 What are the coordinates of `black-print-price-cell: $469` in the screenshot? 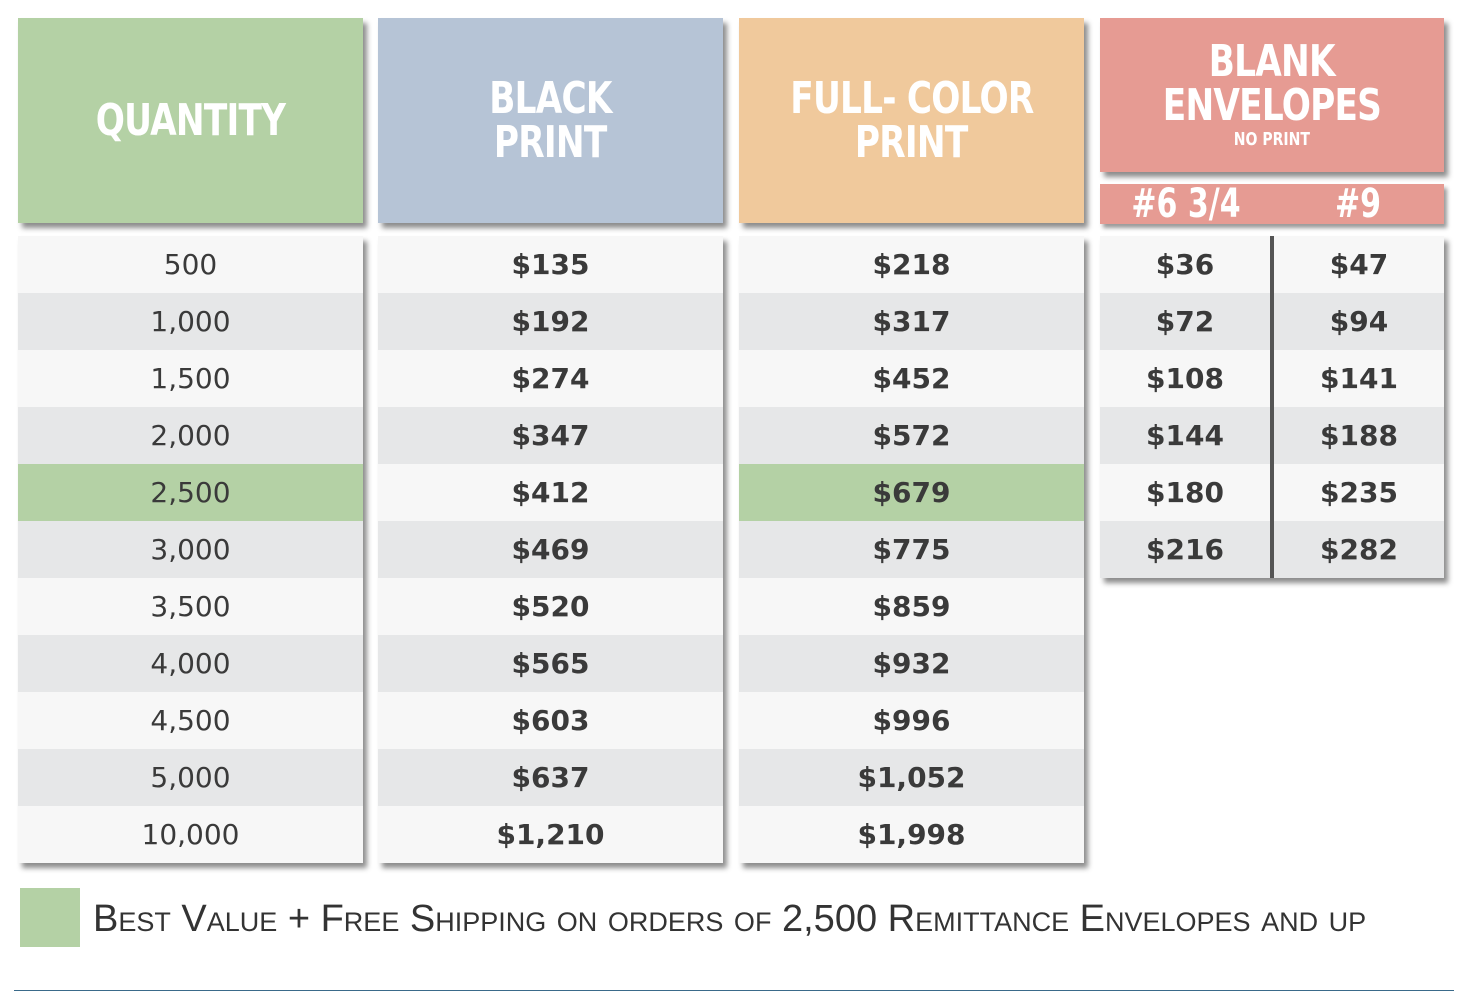 It's located at (550, 549).